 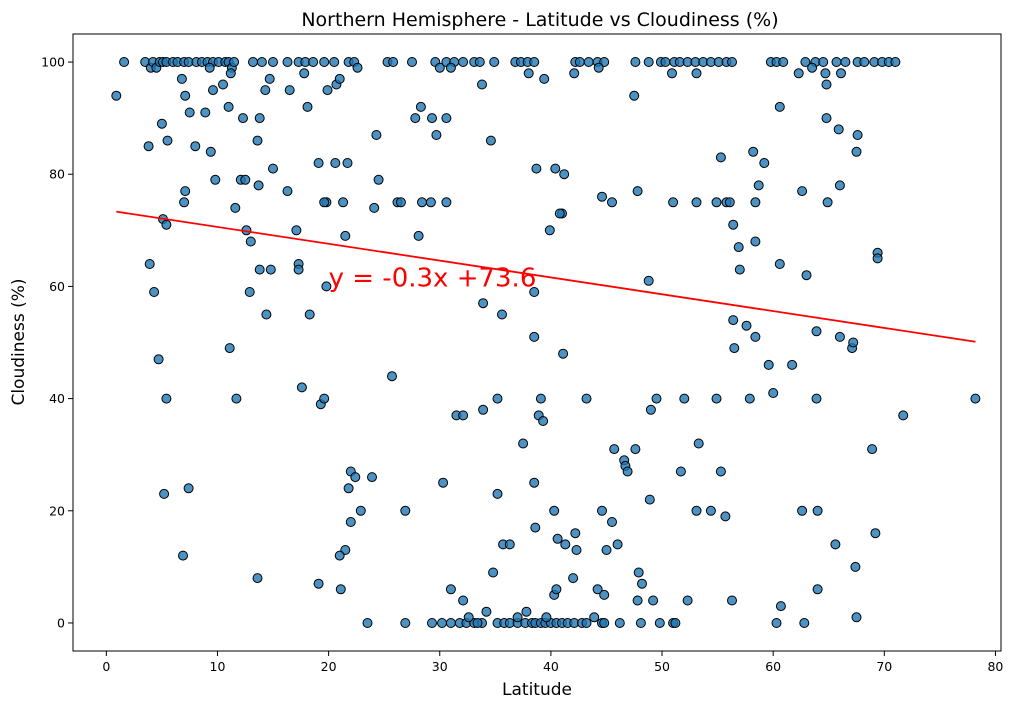 I want to click on x-tick-label: 40, so click(x=551, y=666).